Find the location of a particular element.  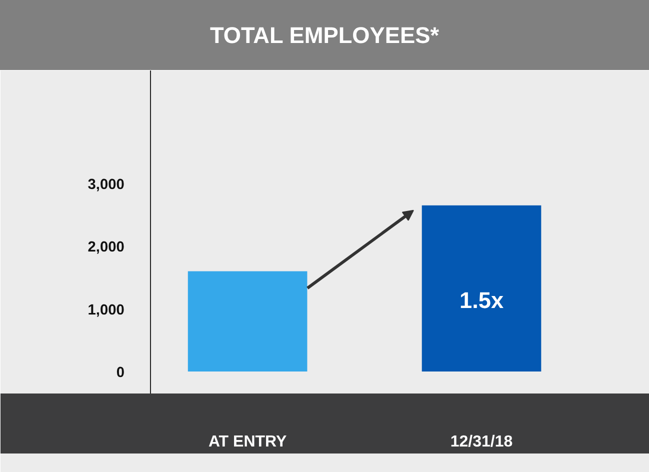

y-tick-label: 3,000 is located at coordinates (106, 184).